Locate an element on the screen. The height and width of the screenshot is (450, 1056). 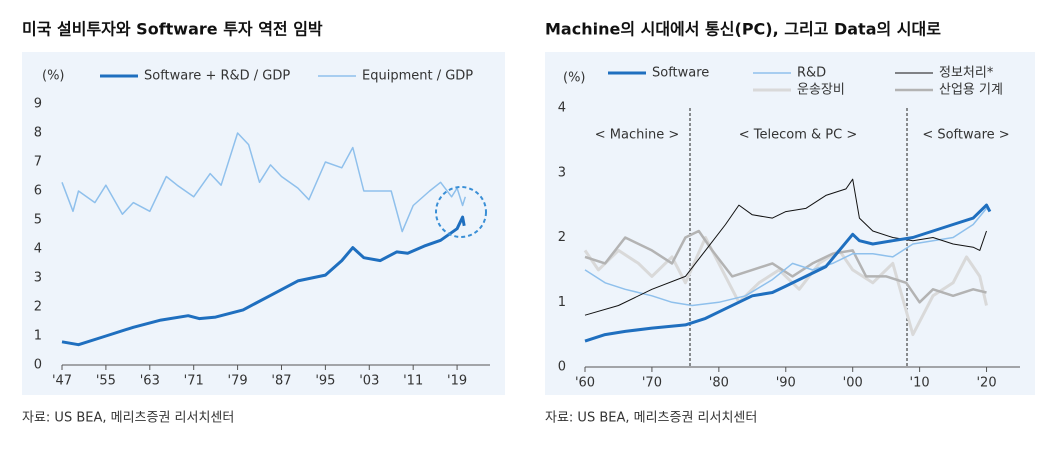
x-tick-label: '63 is located at coordinates (150, 381).